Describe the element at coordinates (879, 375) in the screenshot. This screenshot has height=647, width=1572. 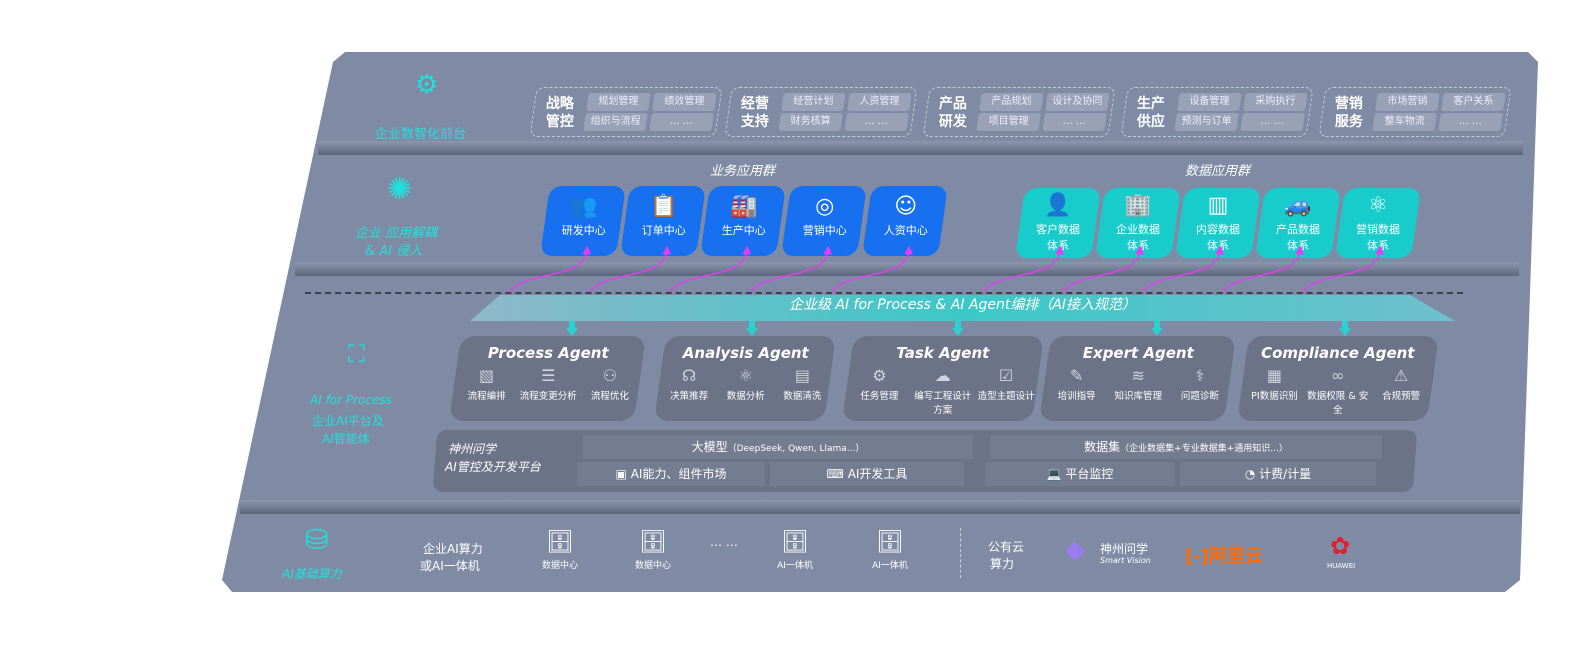
I see `robot-icon: ⚙` at that location.